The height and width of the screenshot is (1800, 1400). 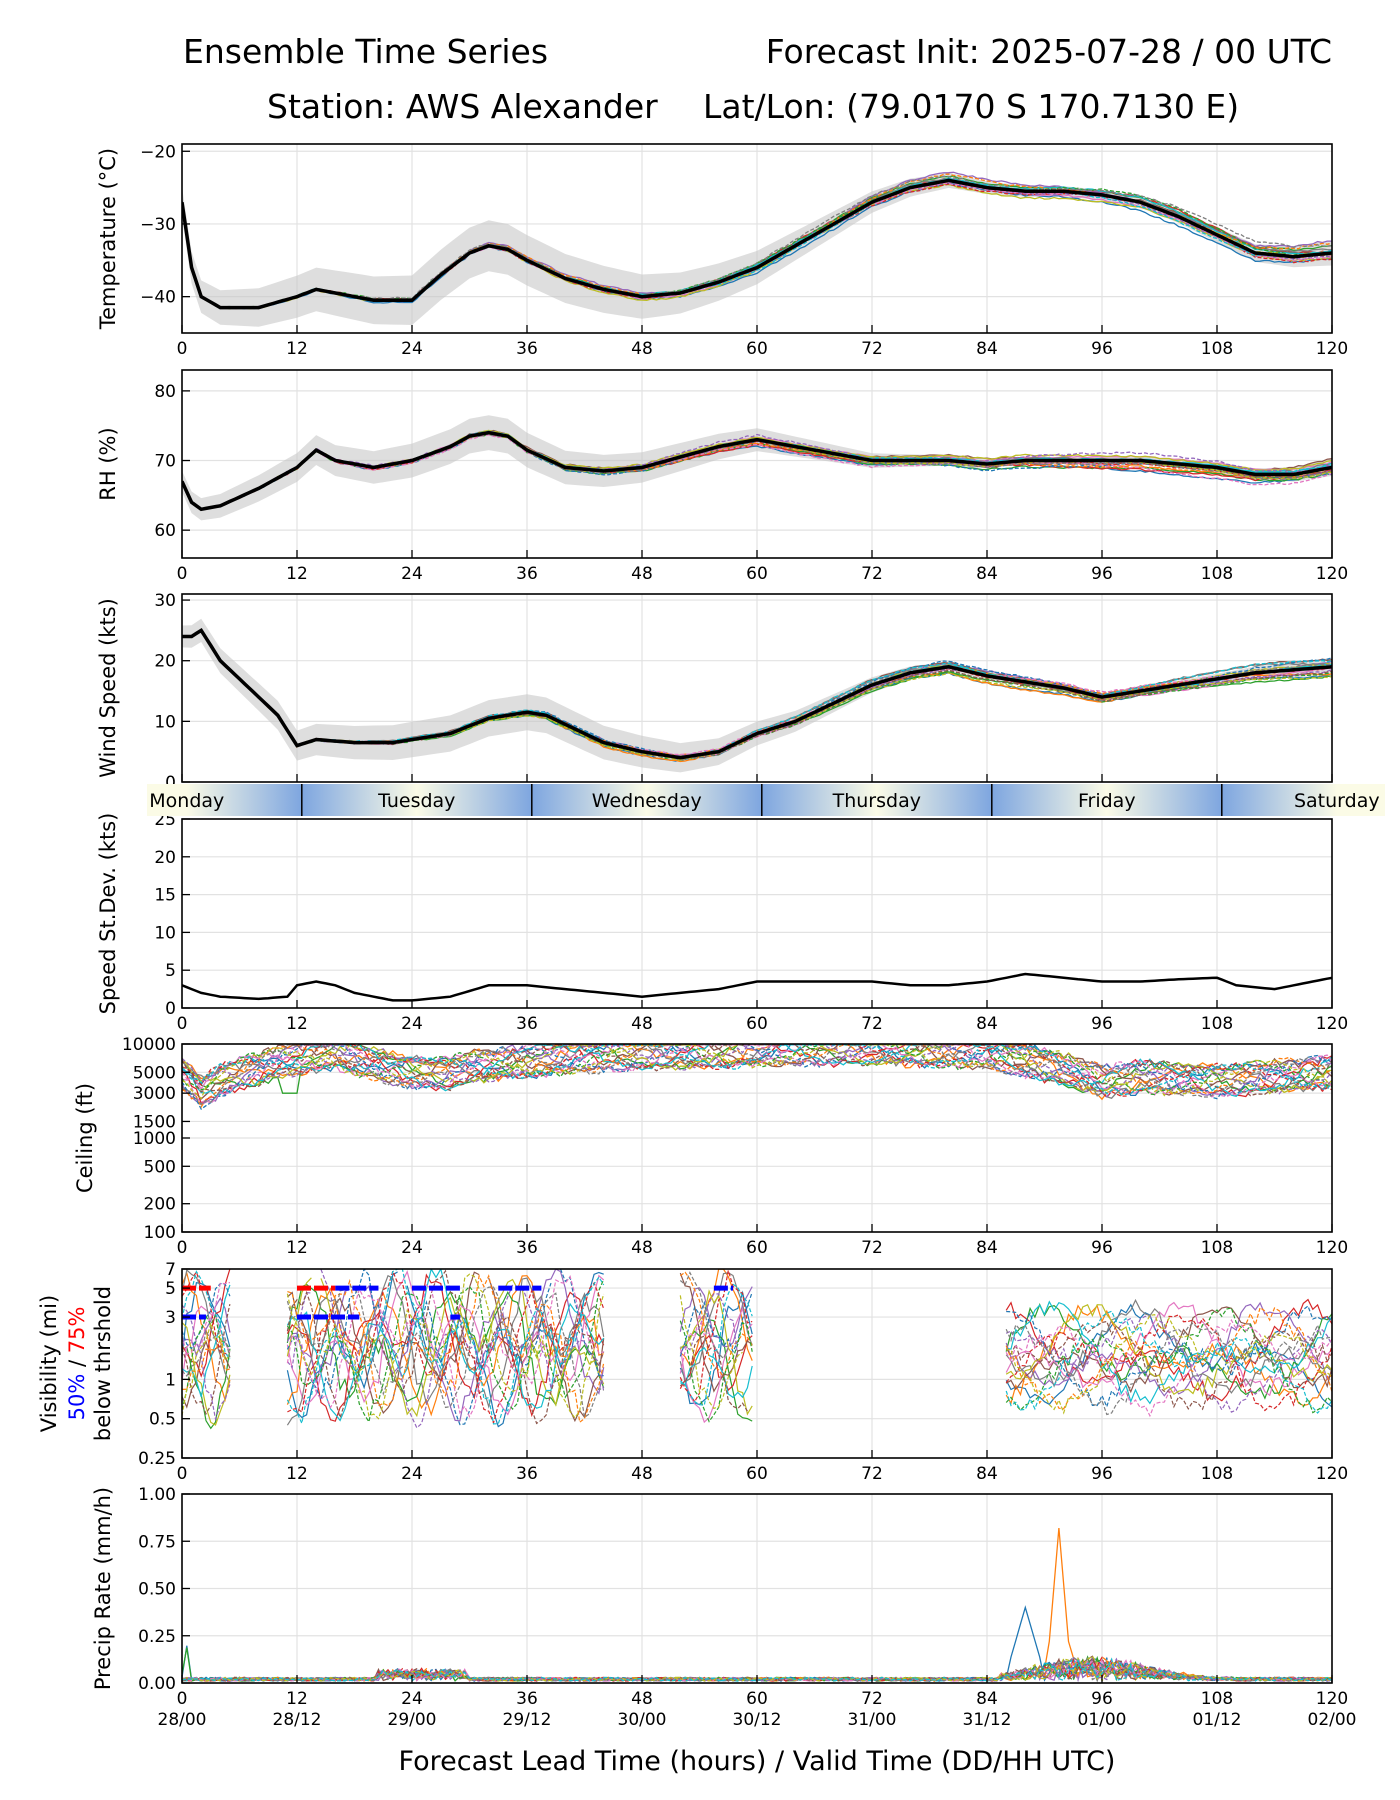 What do you see at coordinates (971, 106) in the screenshot?
I see `station-latlon: Lat/Lon: (79.0170 S 170.7130 E)` at bounding box center [971, 106].